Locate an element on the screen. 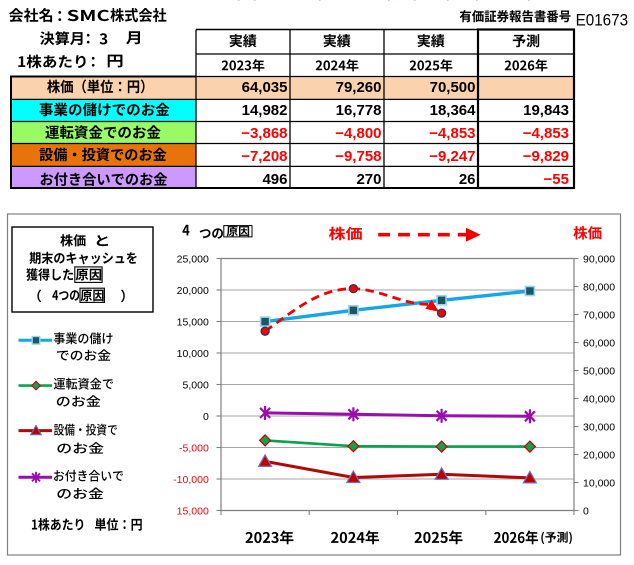 This screenshot has height=565, width=634. svg-text: -5,000 is located at coordinates (194, 448).